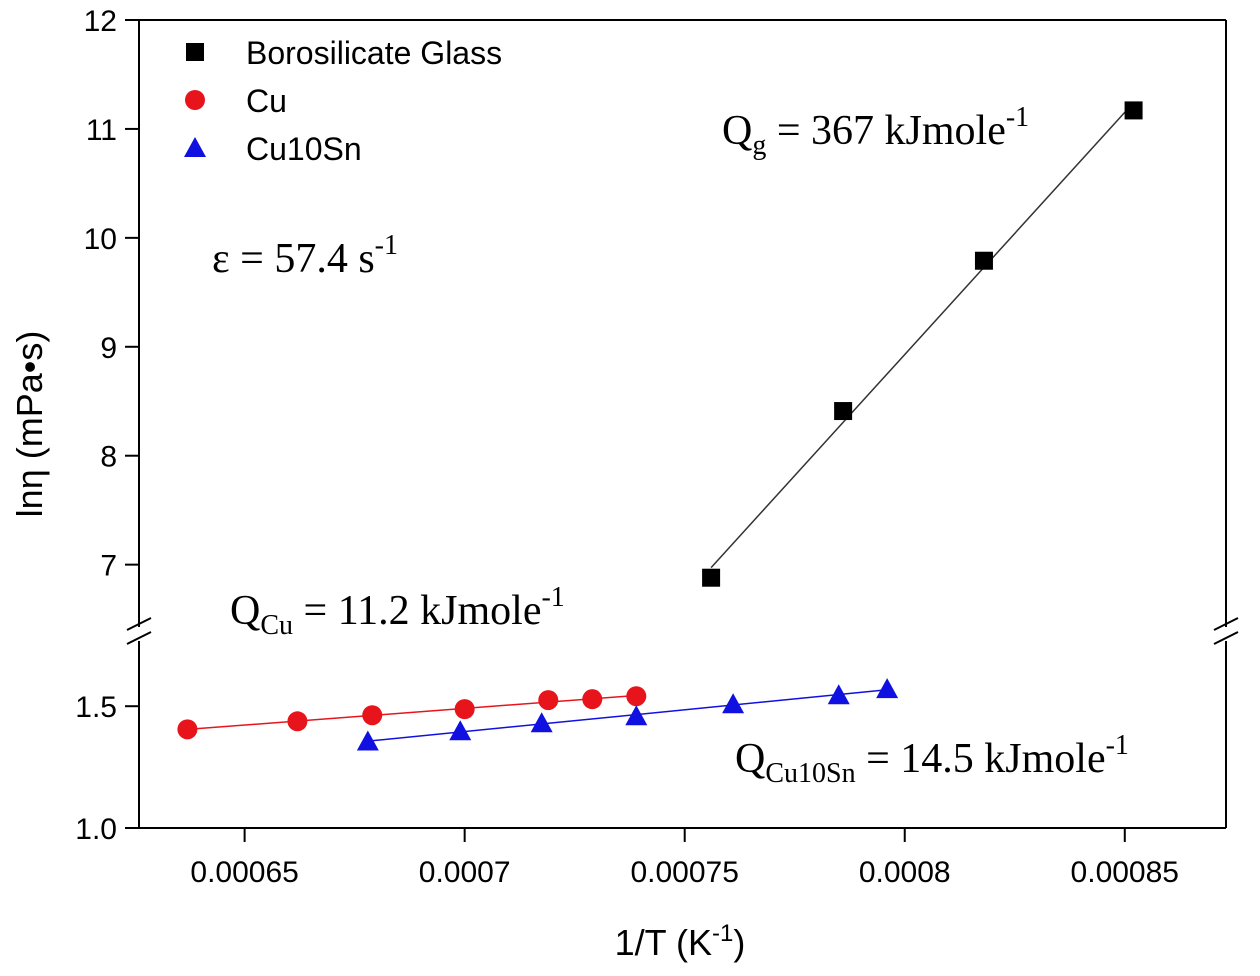 The image size is (1260, 976). What do you see at coordinates (108, 348) in the screenshot?
I see `y-tick-label: 9` at bounding box center [108, 348].